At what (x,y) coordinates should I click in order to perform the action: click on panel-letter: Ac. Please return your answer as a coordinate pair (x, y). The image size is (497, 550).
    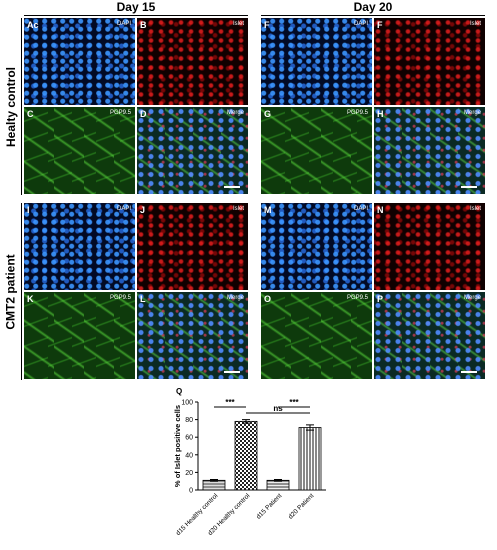
    Looking at the image, I should click on (33, 25).